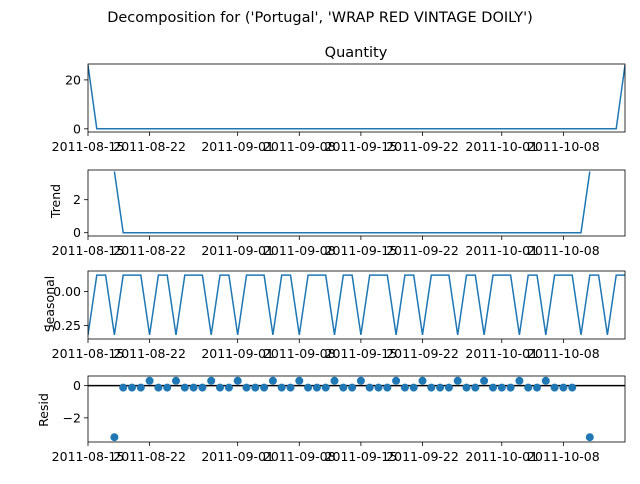 The height and width of the screenshot is (484, 640). What do you see at coordinates (361, 353) in the screenshot?
I see `seasonal-xtick-label: 2011-09-15` at bounding box center [361, 353].